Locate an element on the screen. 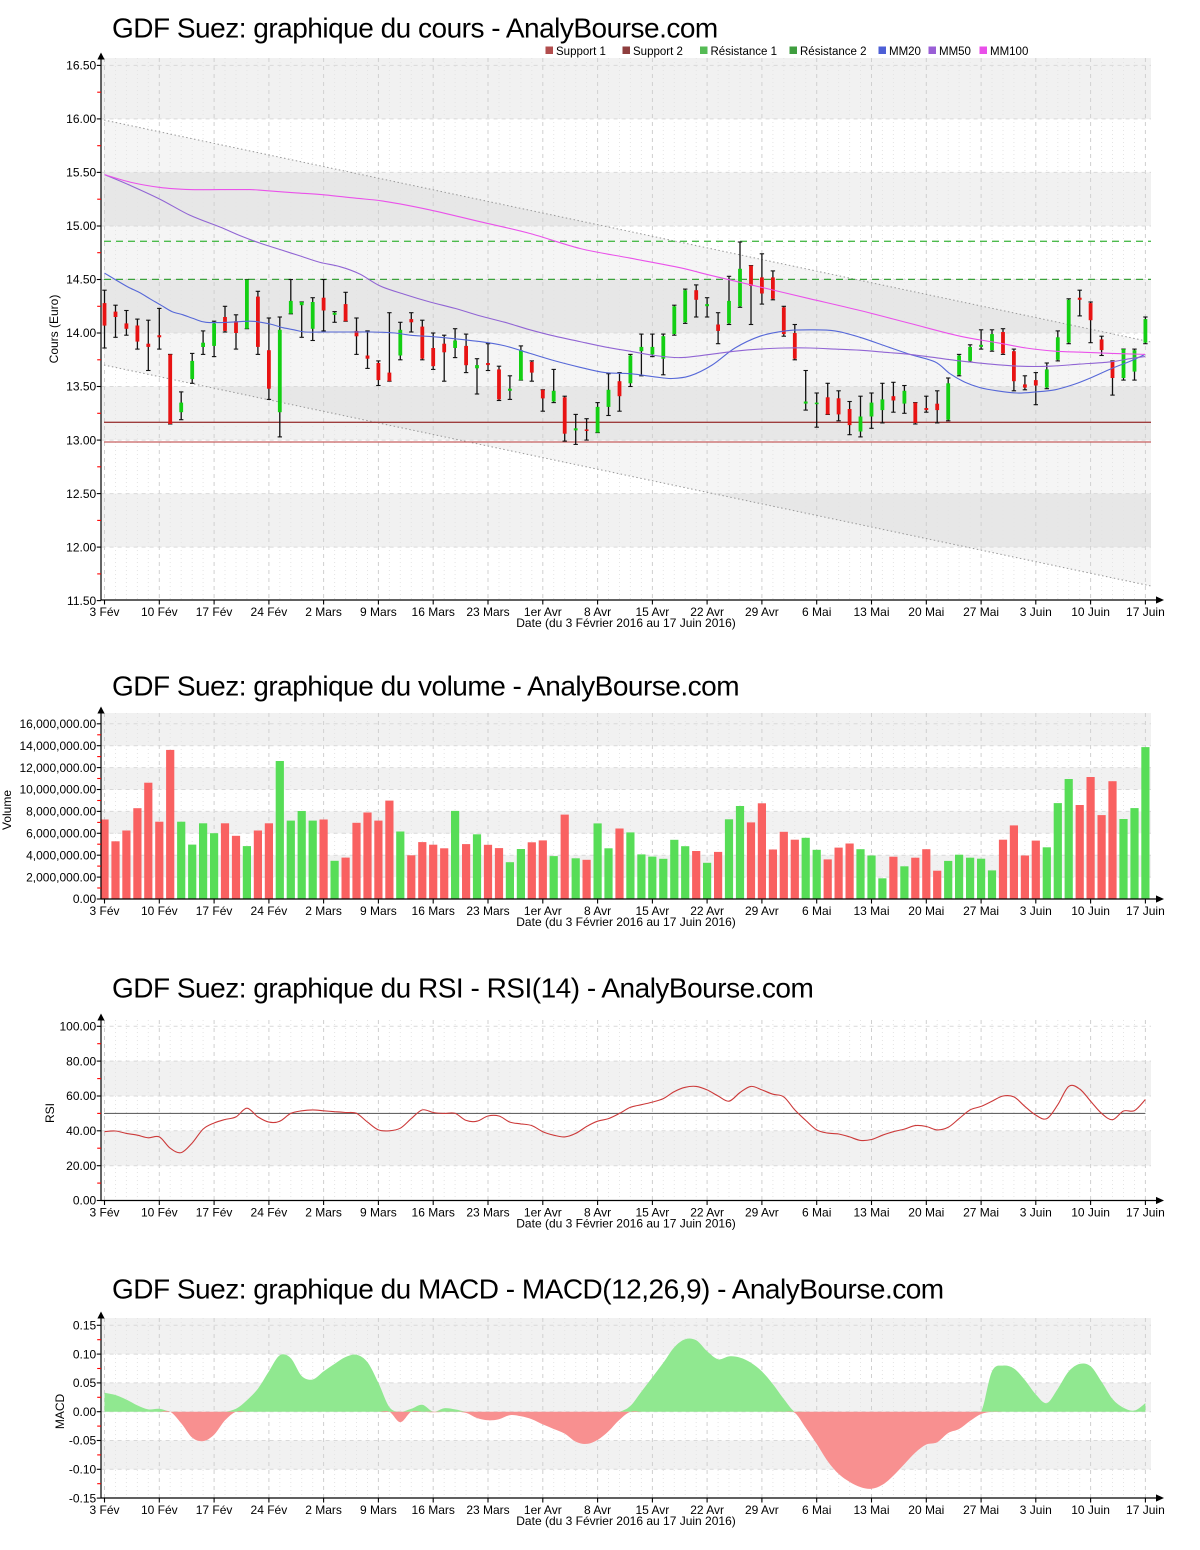 The height and width of the screenshot is (1550, 1200). svg-text: Support 1 is located at coordinates (581, 52).